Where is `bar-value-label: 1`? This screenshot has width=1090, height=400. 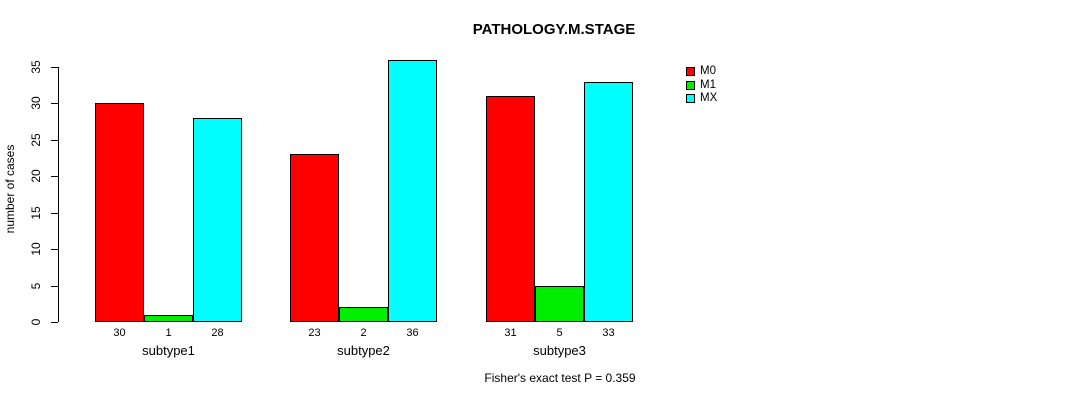 bar-value-label: 1 is located at coordinates (168, 333).